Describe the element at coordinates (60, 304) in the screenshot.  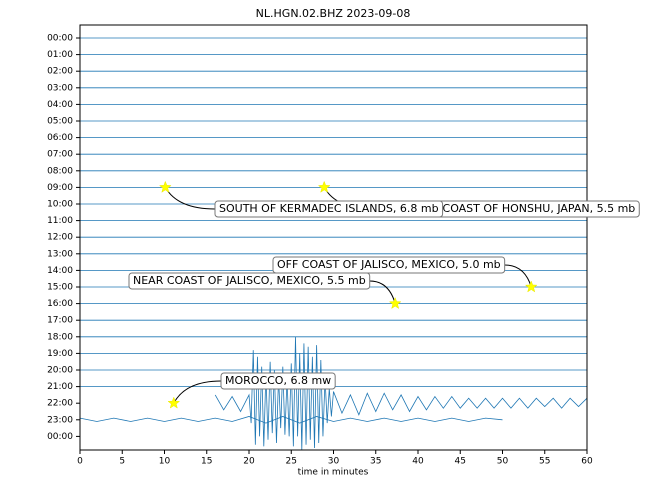
I see `y-tick-label: 16:00` at that location.